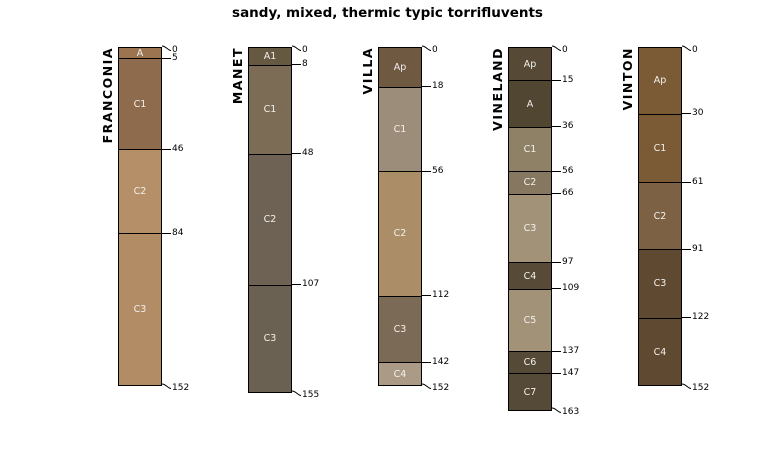 Image resolution: width=775 pixels, height=450 pixels. What do you see at coordinates (698, 181) in the screenshot?
I see `depth-label: 61` at bounding box center [698, 181].